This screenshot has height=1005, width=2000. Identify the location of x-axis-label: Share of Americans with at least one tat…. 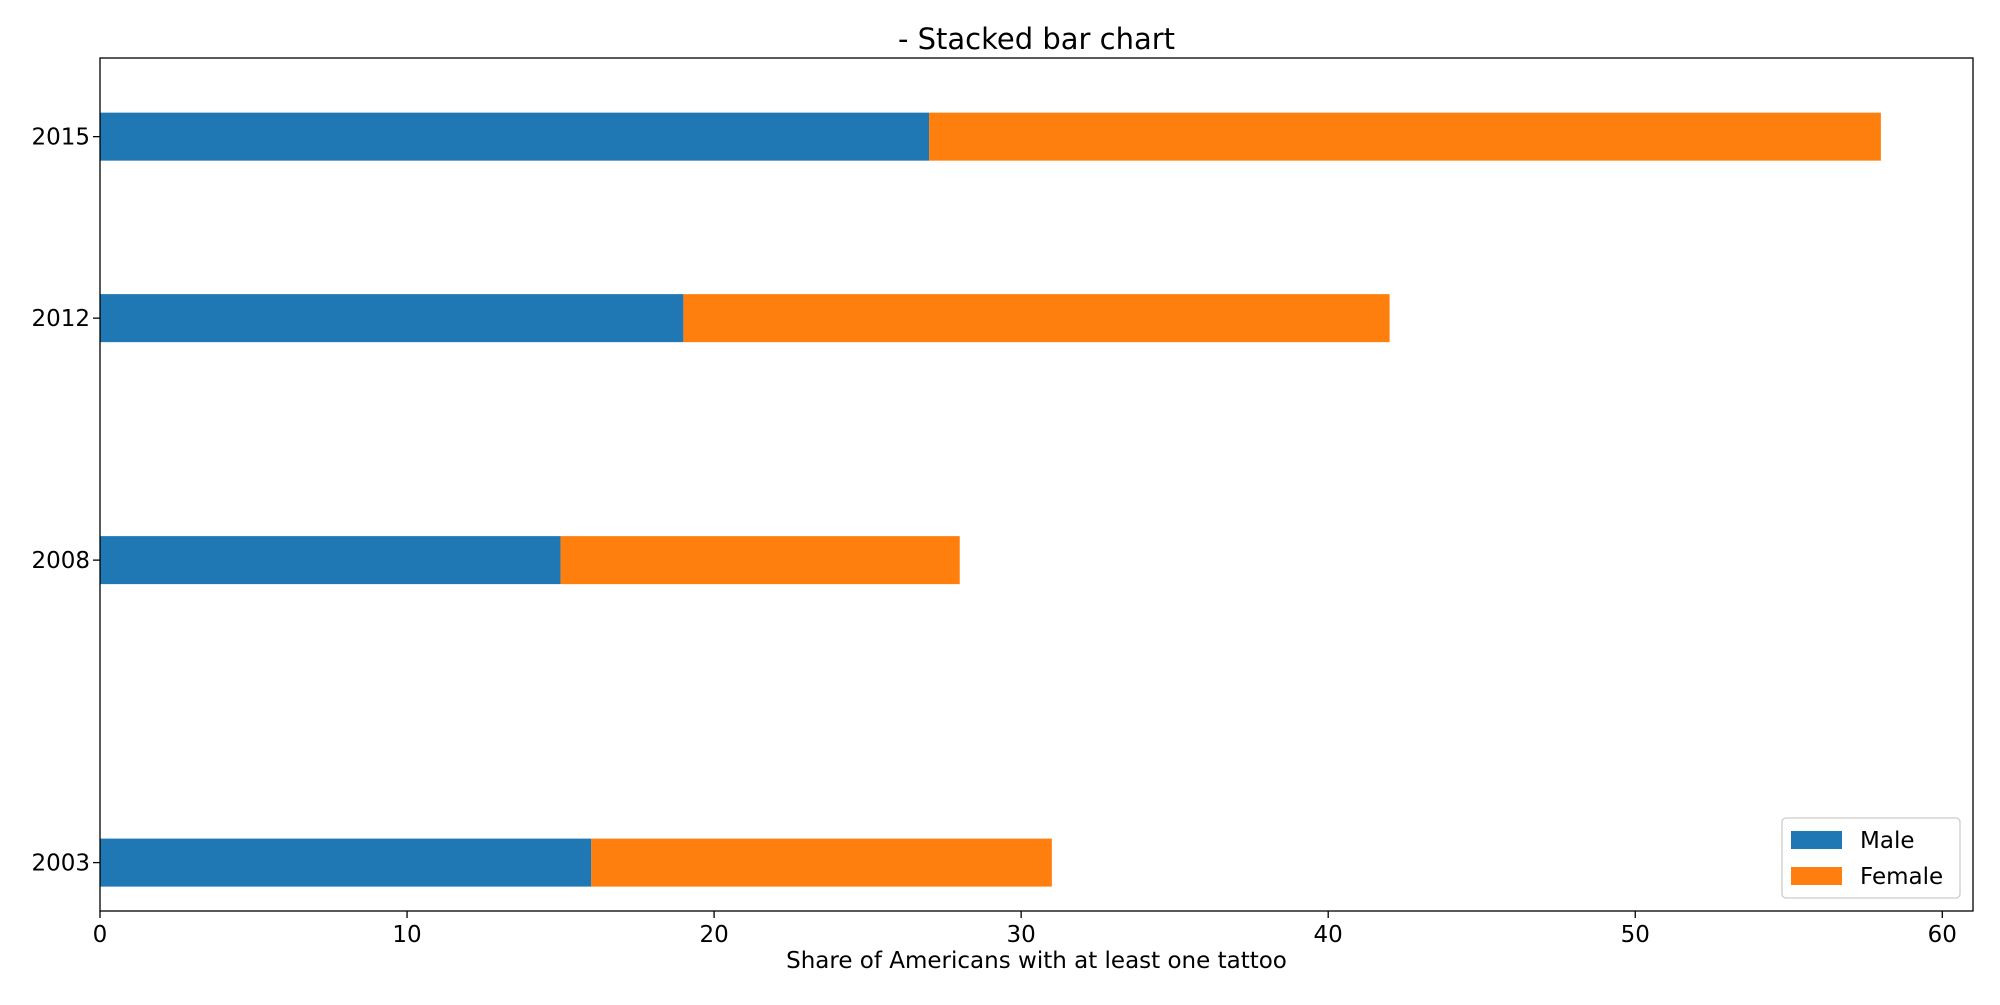
(1036, 961).